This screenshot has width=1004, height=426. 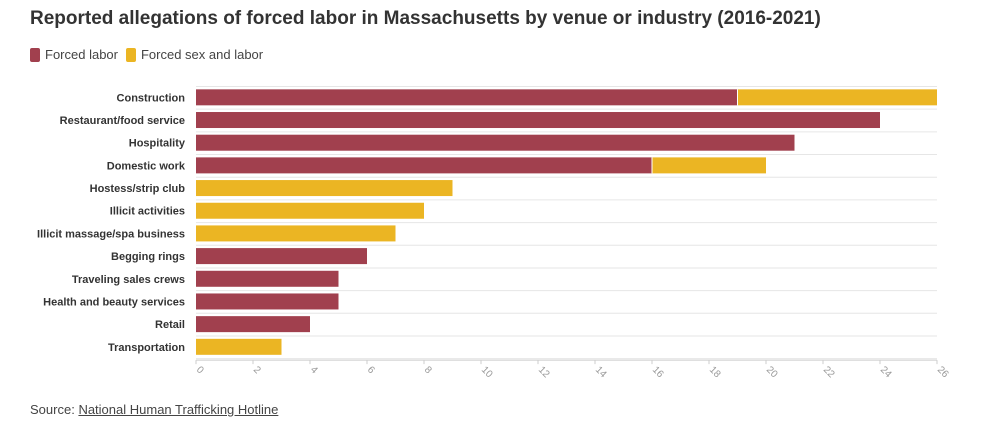 I want to click on x-tick-label: 12, so click(x=544, y=373).